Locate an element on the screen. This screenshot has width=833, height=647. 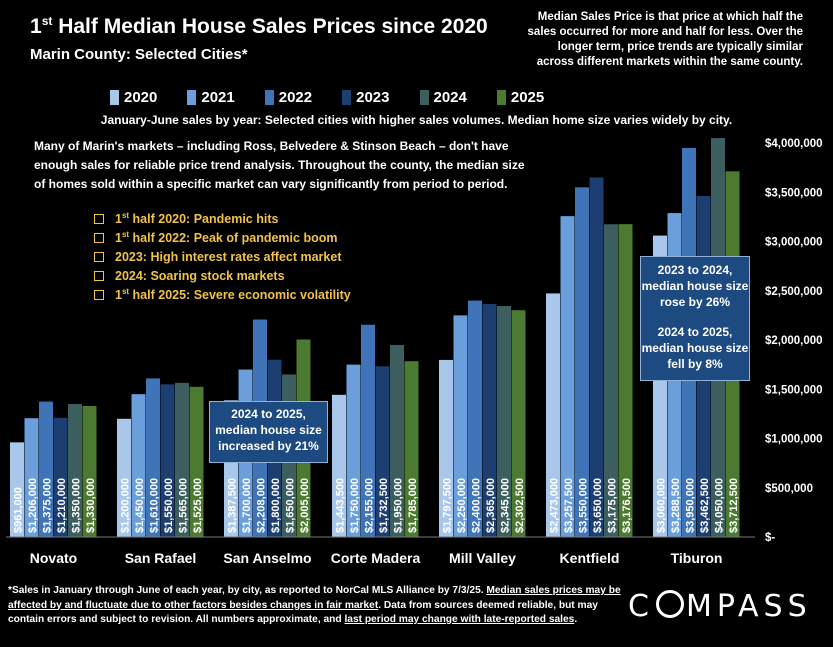
data-label: $2,302,500 is located at coordinates (520, 505).